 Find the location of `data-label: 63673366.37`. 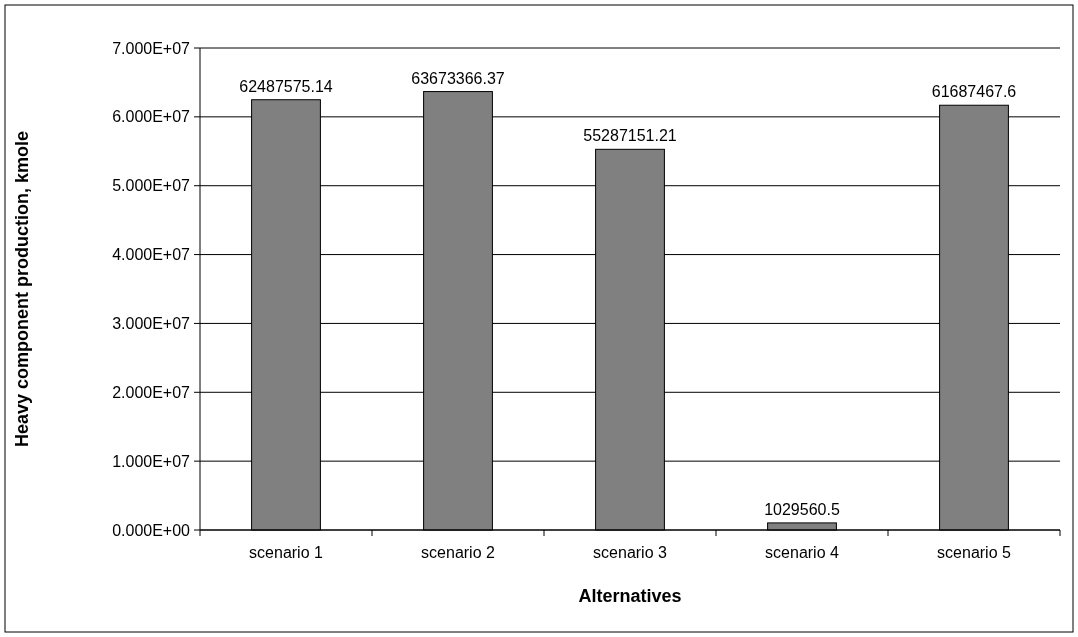

data-label: 63673366.37 is located at coordinates (458, 78).